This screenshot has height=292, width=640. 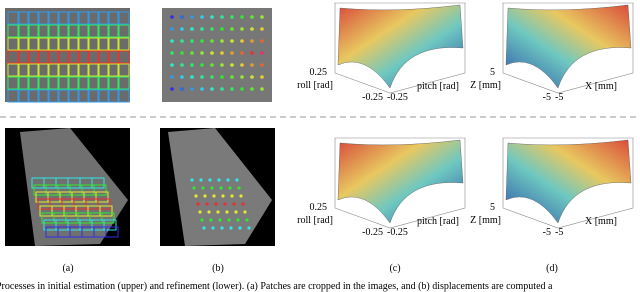 What do you see at coordinates (372, 232) in the screenshot?
I see `tick-label: -0.25` at bounding box center [372, 232].